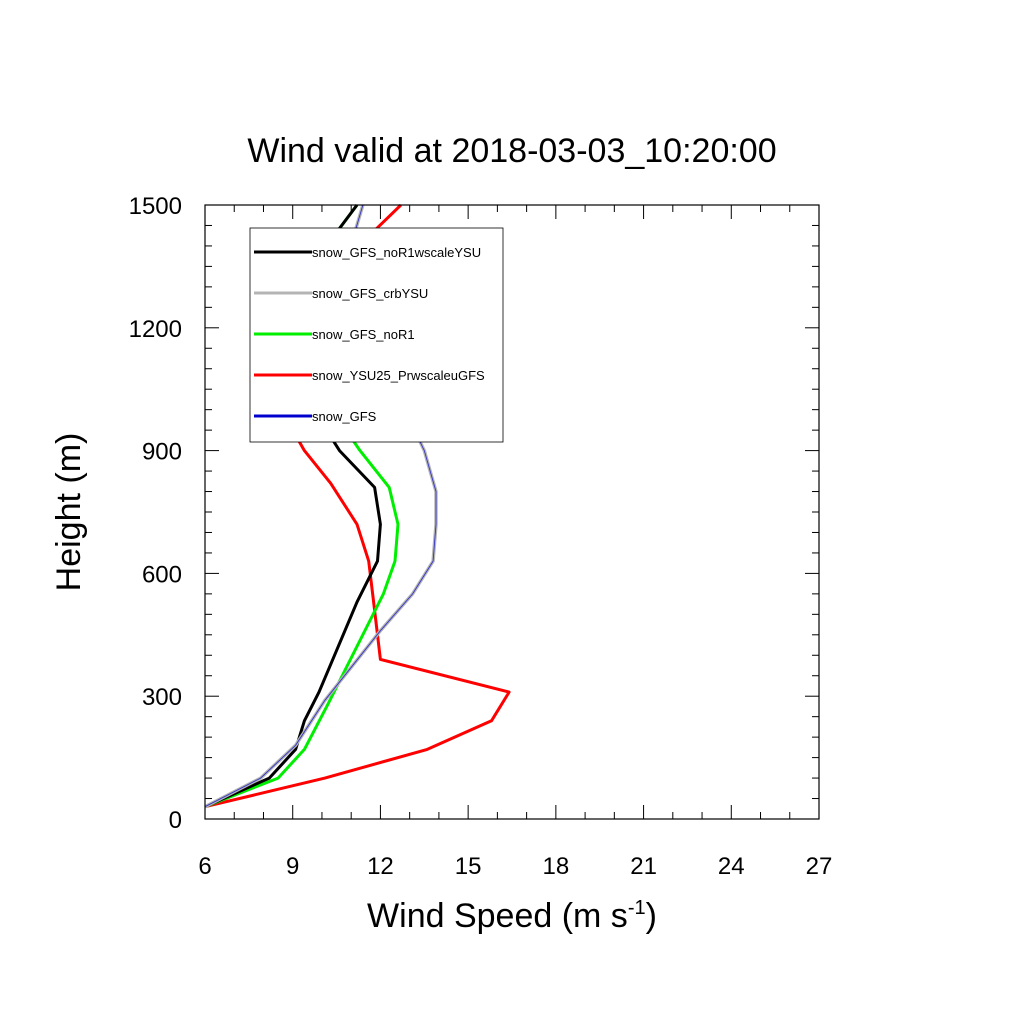 This screenshot has height=1024, width=1024. What do you see at coordinates (363, 334) in the screenshot?
I see `legend-label: snow_GFS_noR1` at bounding box center [363, 334].